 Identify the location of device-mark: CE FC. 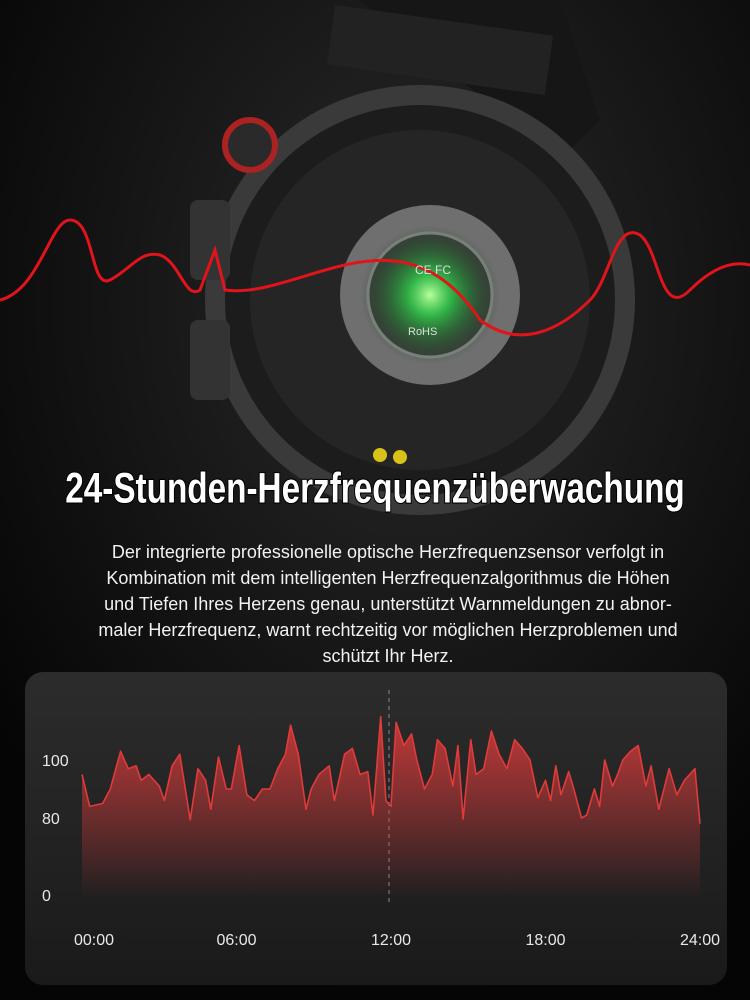
(433, 270).